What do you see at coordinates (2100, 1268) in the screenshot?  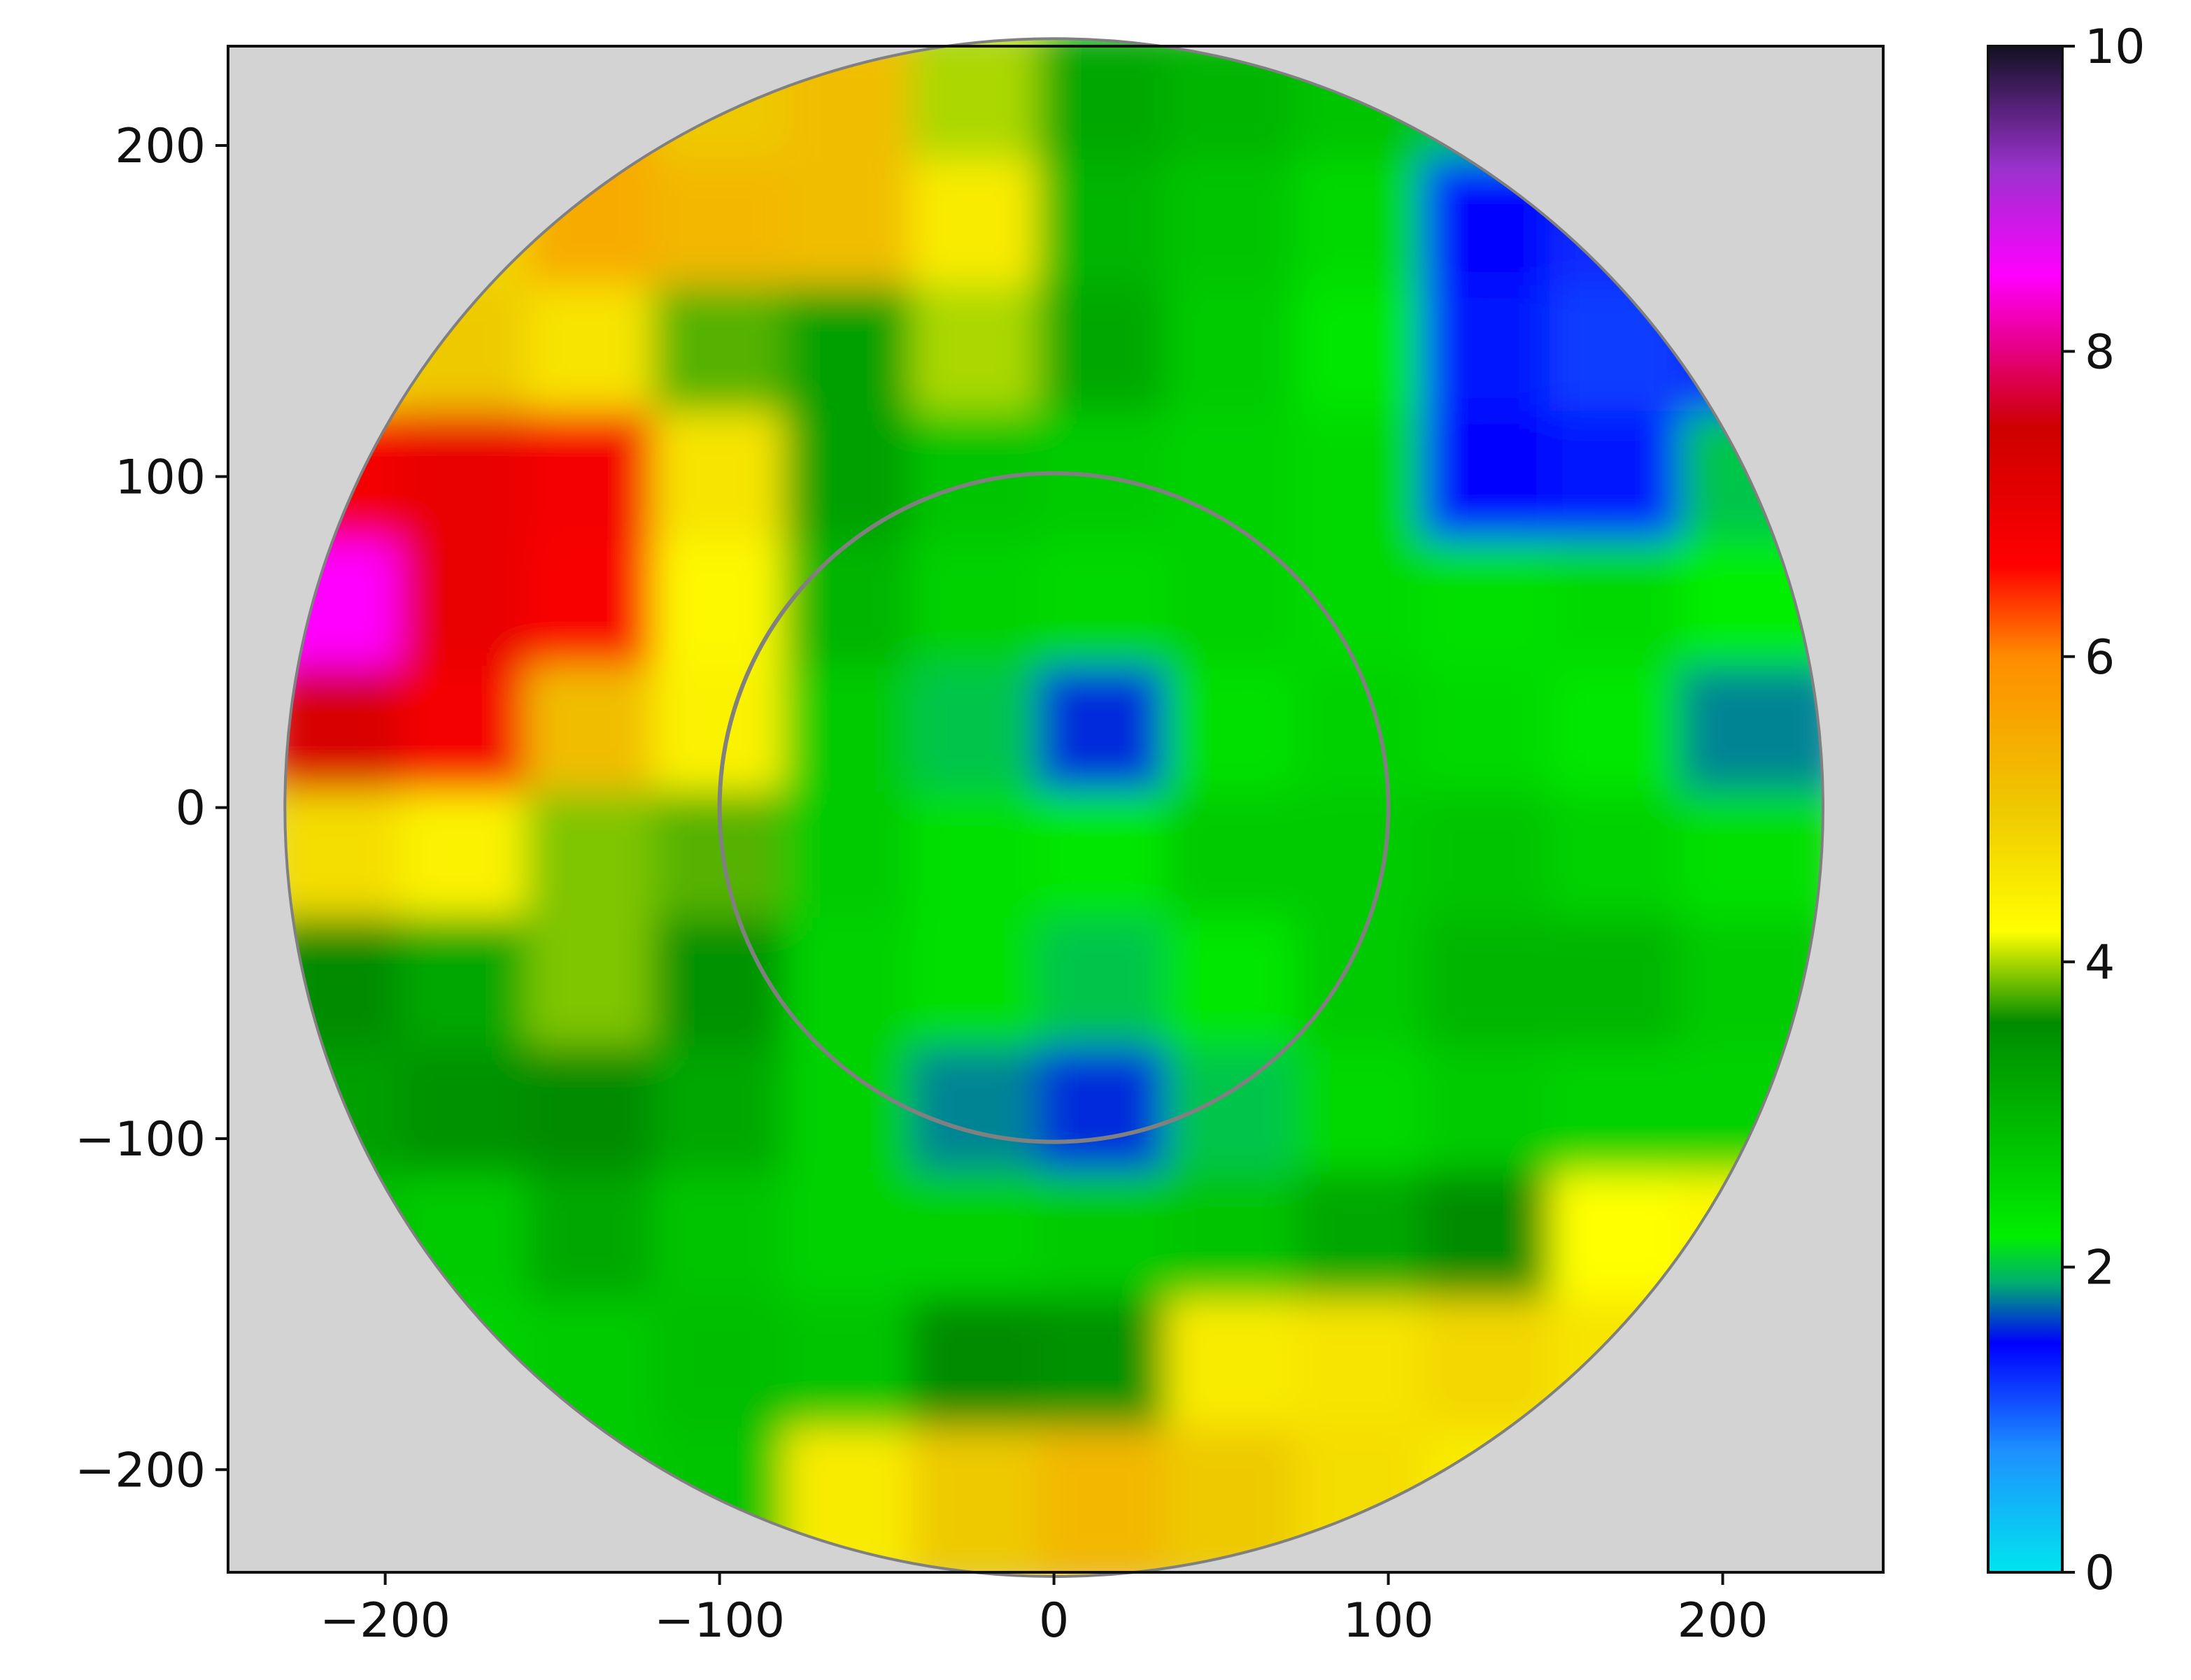 I see `colorbar-tick-label: 2` at bounding box center [2100, 1268].